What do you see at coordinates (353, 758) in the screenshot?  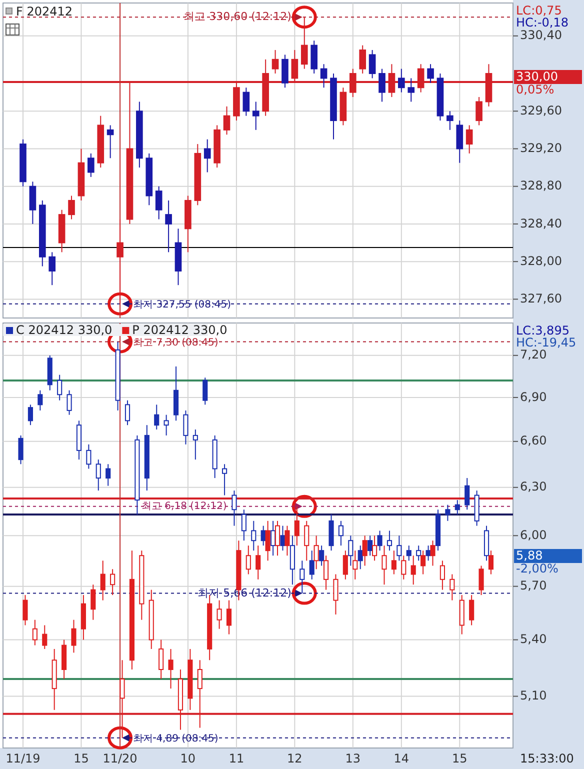 I see `x-tick-label: 13` at bounding box center [353, 758].